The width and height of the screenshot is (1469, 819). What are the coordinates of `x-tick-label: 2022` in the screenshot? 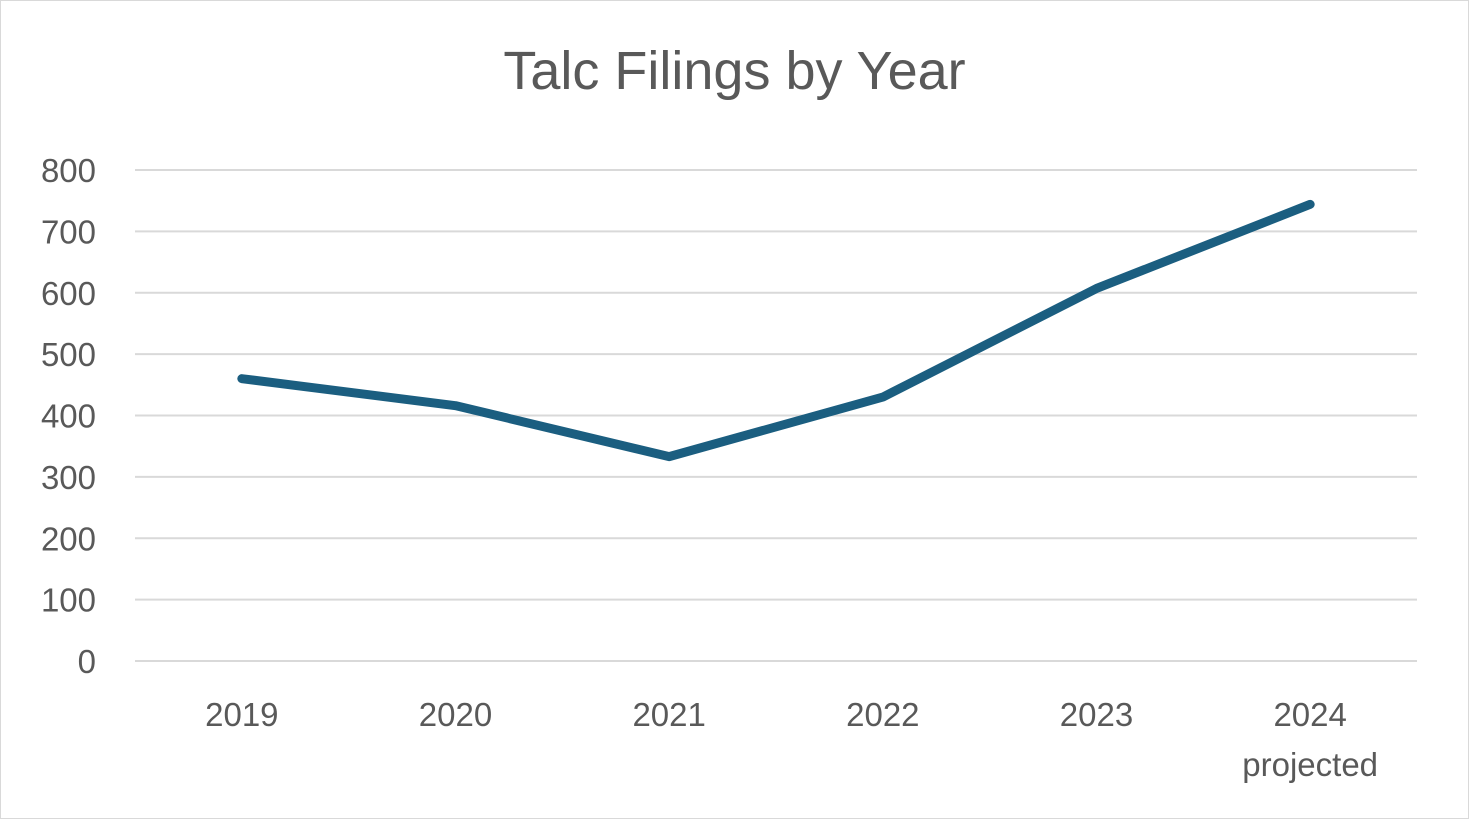 It's located at (882, 714).